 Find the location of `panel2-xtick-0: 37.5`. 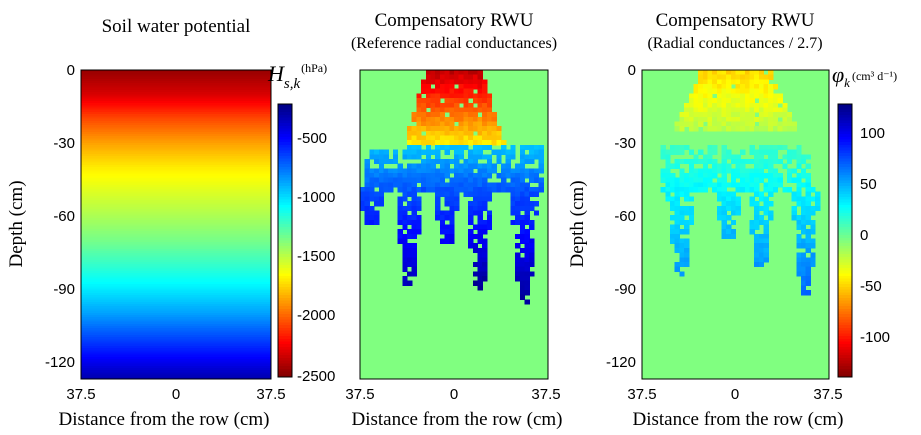

panel2-xtick-0: 37.5 is located at coordinates (359, 394).